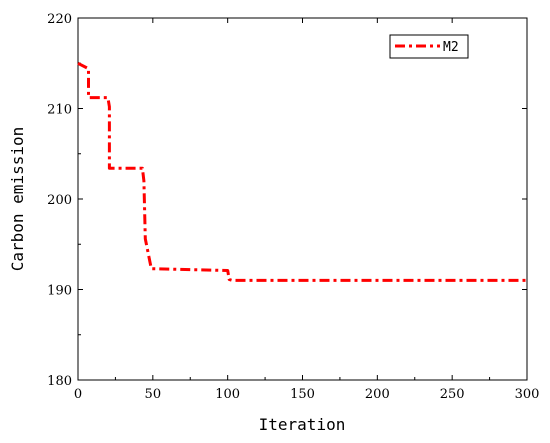 The width and height of the screenshot is (550, 443). Describe the element at coordinates (451, 47) in the screenshot. I see `legend-label-m2: M2` at that location.